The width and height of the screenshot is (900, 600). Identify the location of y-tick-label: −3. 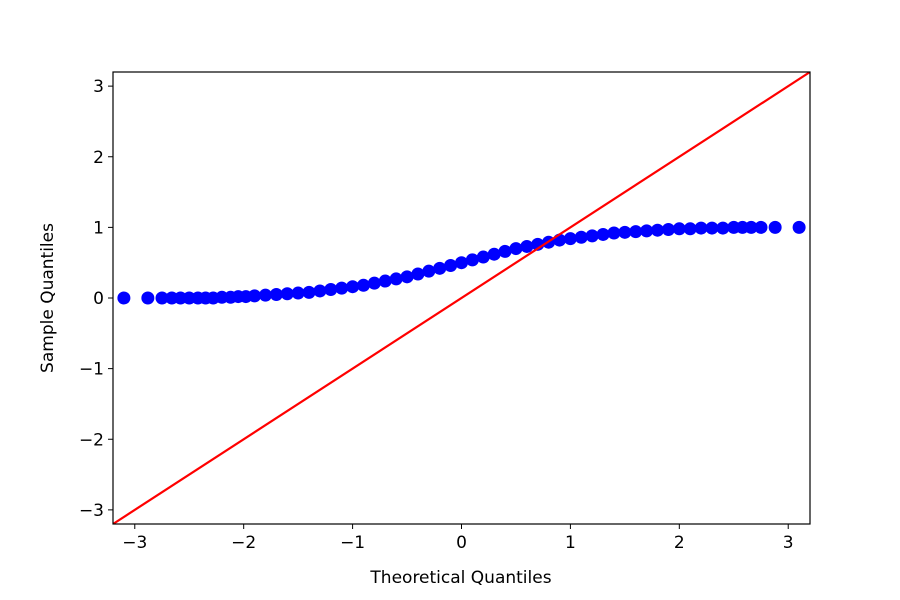
(91, 511).